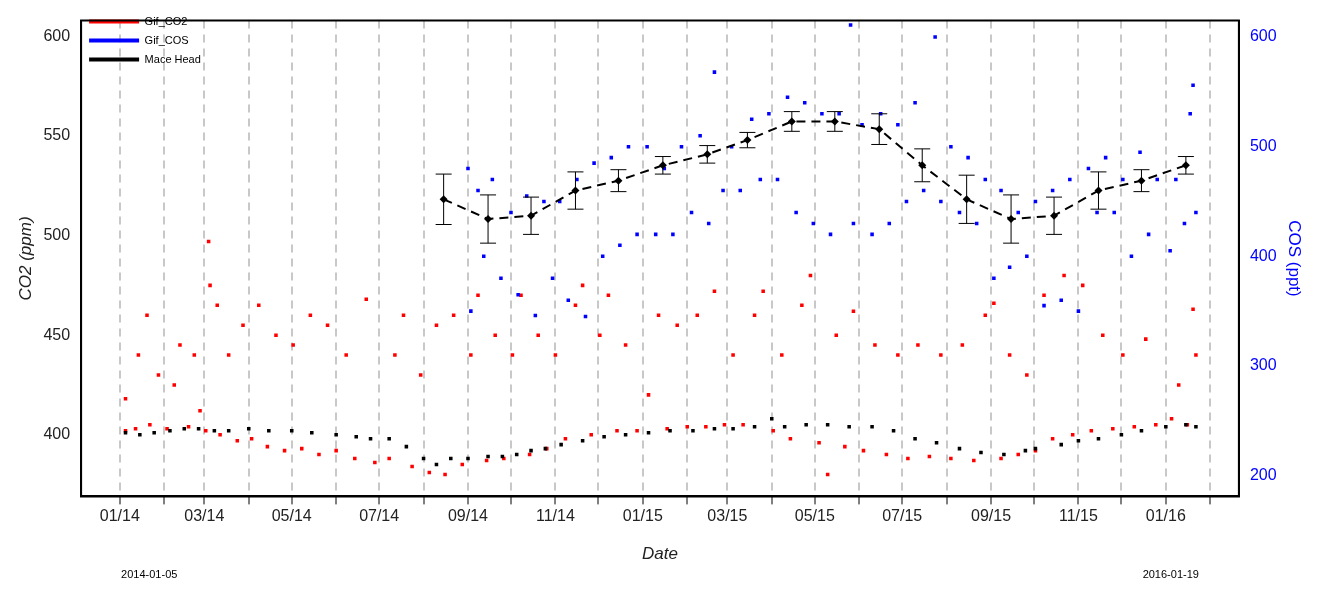 This screenshot has width=1328, height=595. What do you see at coordinates (57, 334) in the screenshot?
I see `y-tick-label: 450` at bounding box center [57, 334].